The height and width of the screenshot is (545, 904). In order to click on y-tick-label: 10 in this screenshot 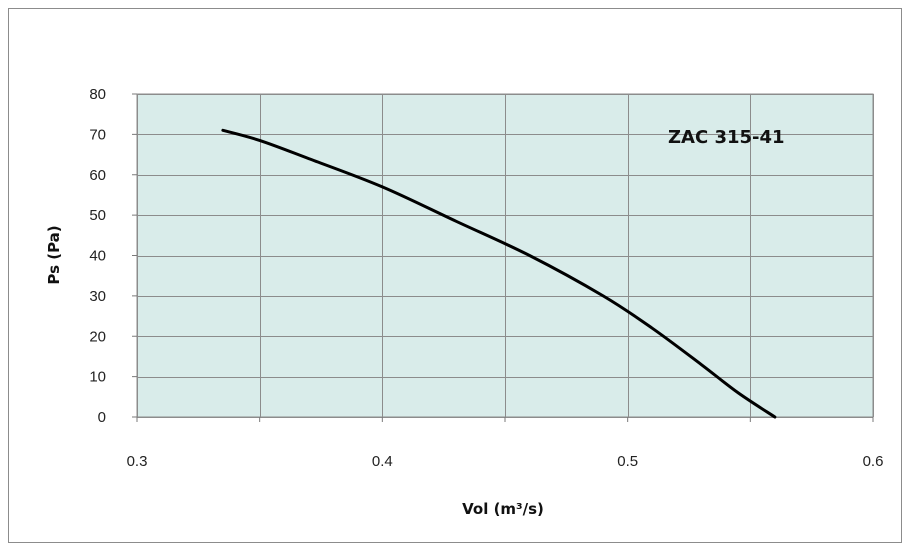, I will do `click(97, 377)`.